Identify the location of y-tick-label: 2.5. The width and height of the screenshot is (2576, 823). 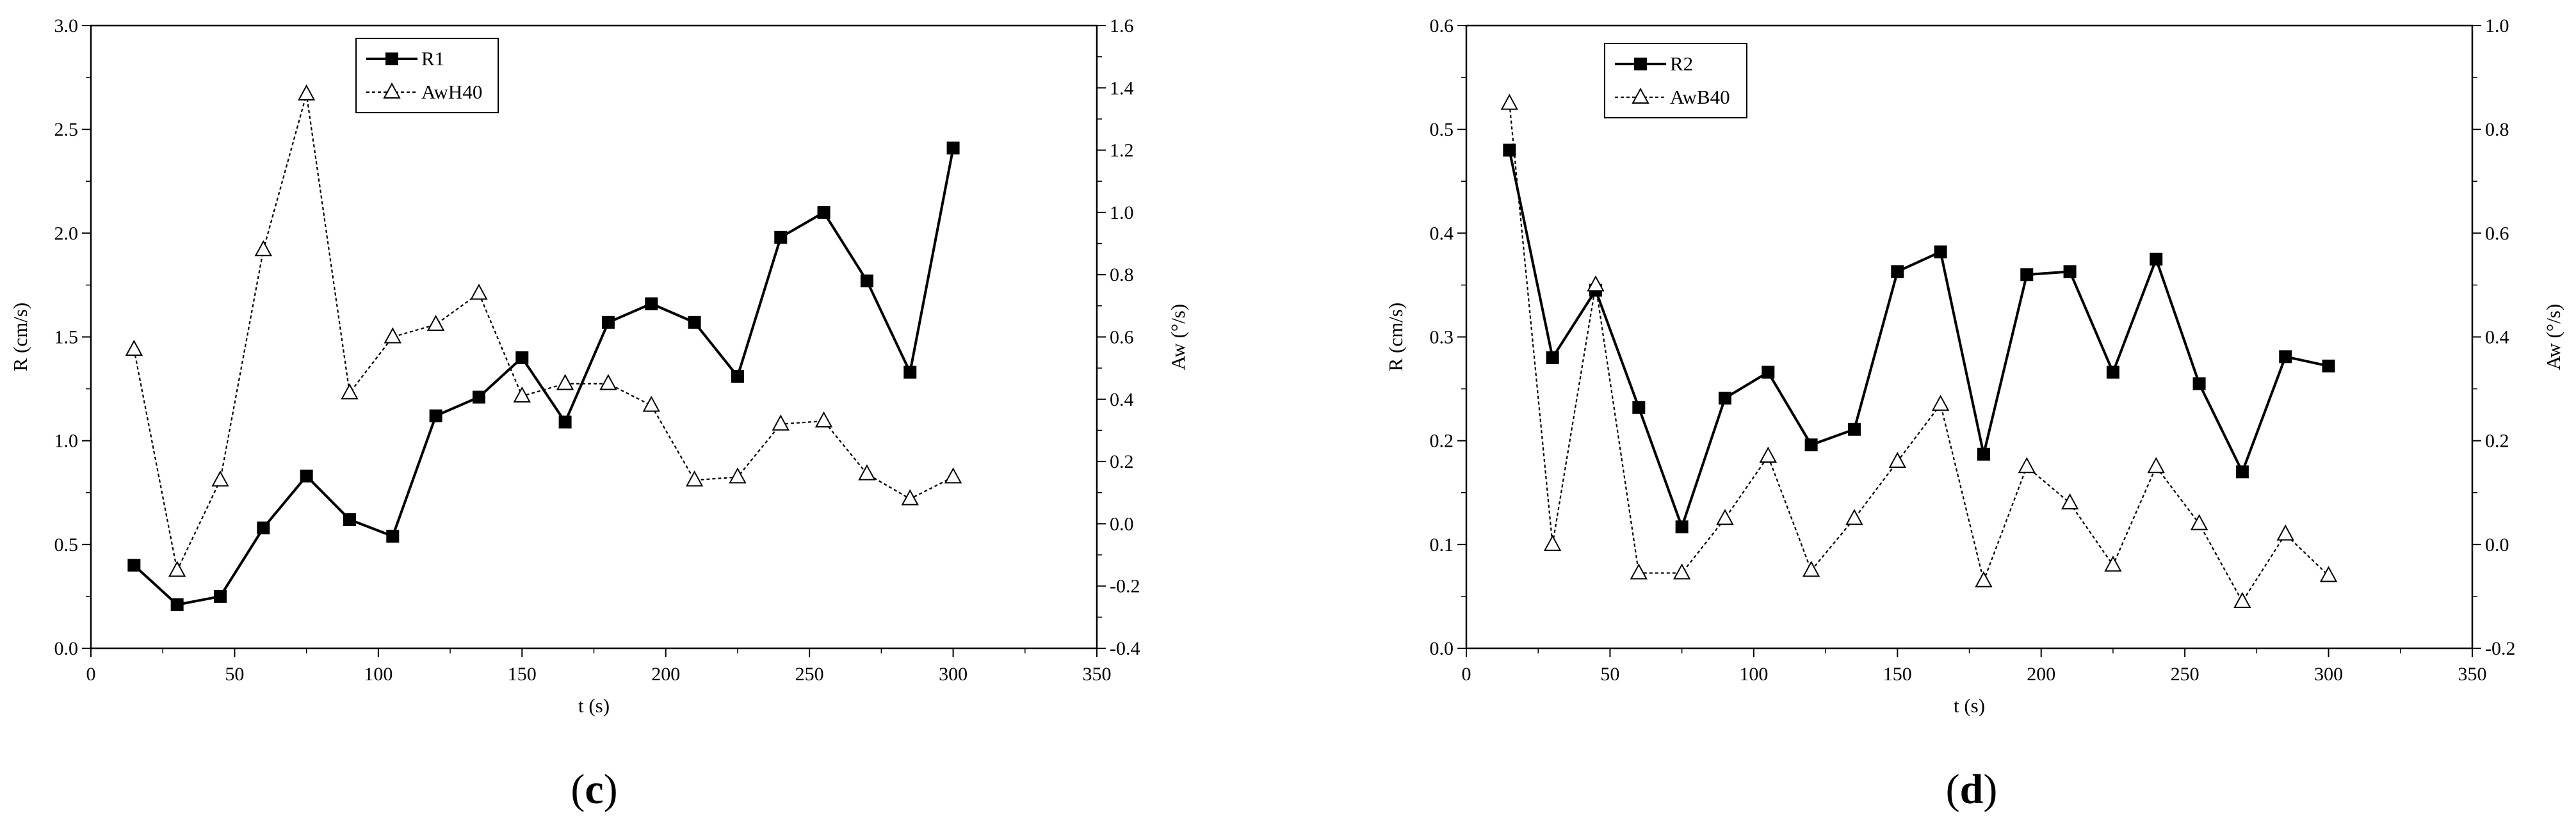
(66, 129).